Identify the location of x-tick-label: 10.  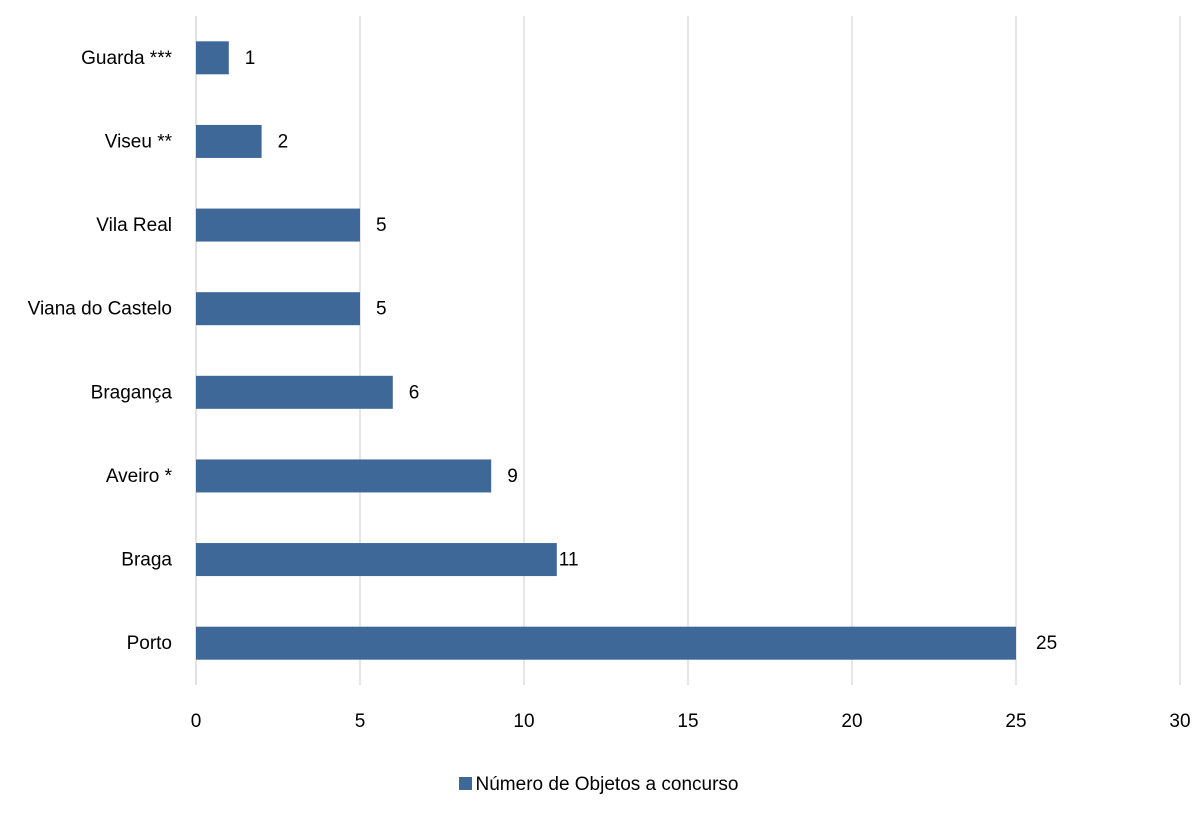
(523, 721).